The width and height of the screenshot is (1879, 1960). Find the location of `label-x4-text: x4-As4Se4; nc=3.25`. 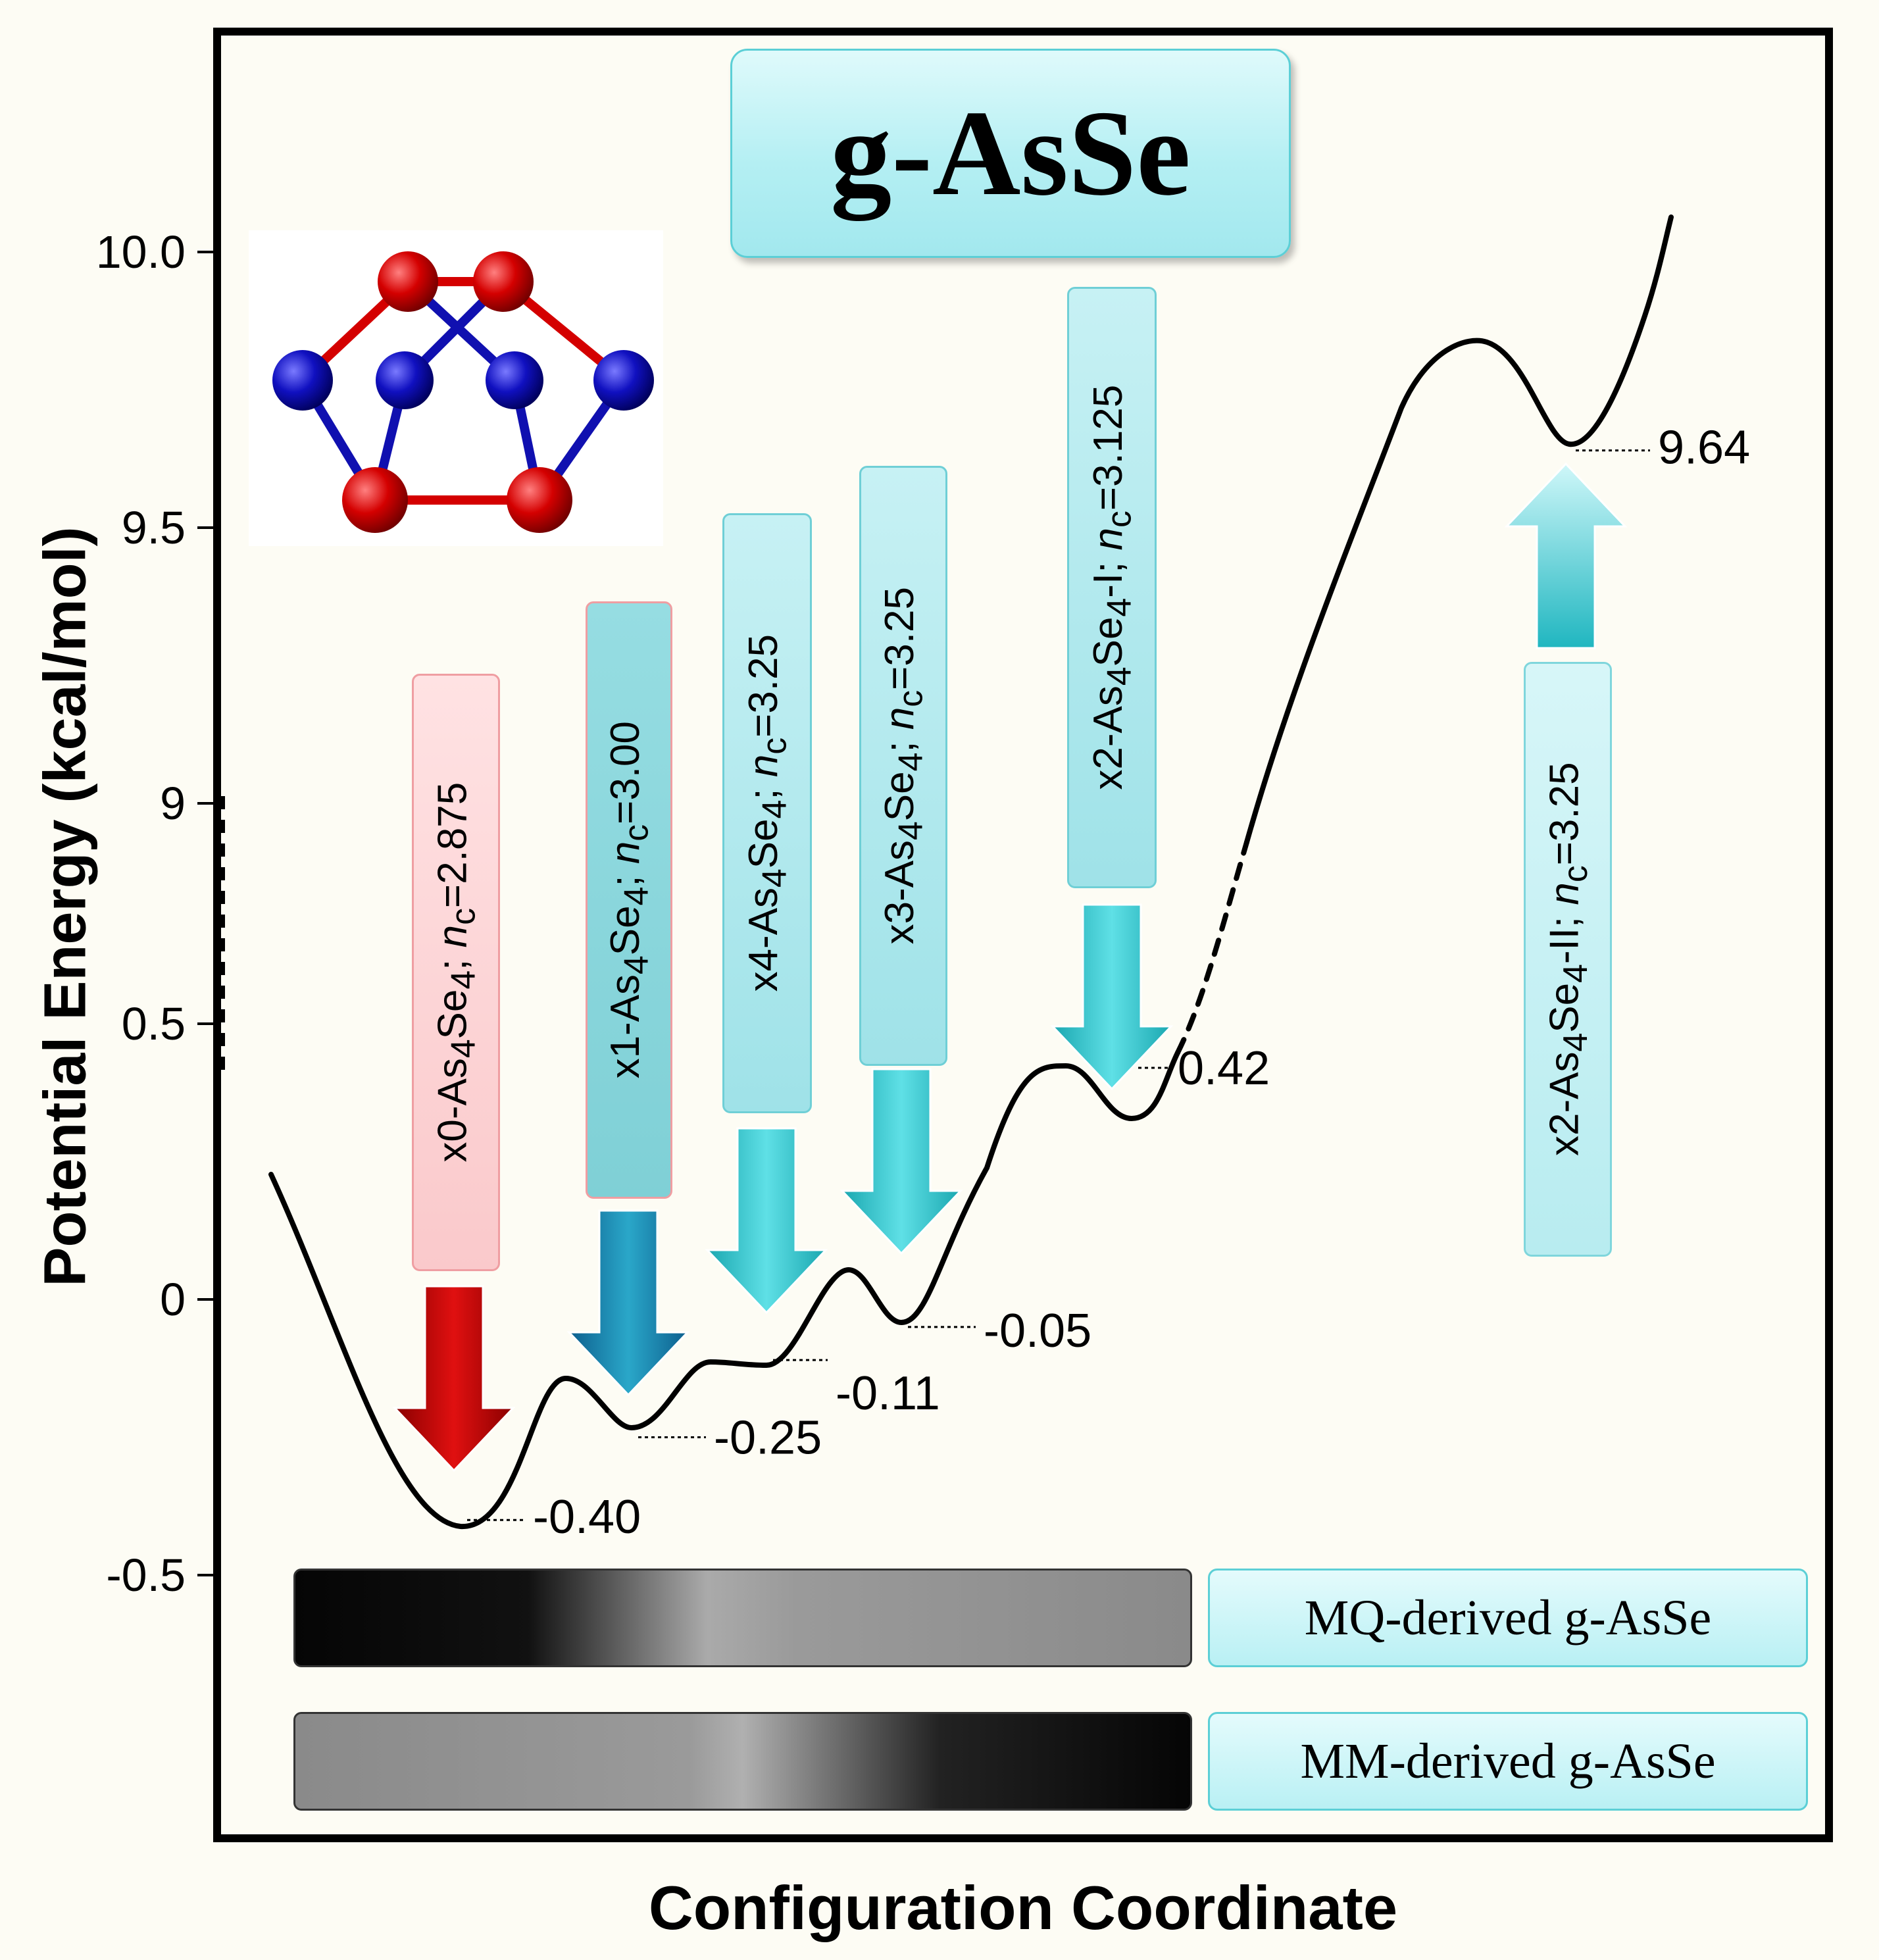

label-x4-text: x4-As4Se4; nc=3.25 is located at coordinates (767, 813).